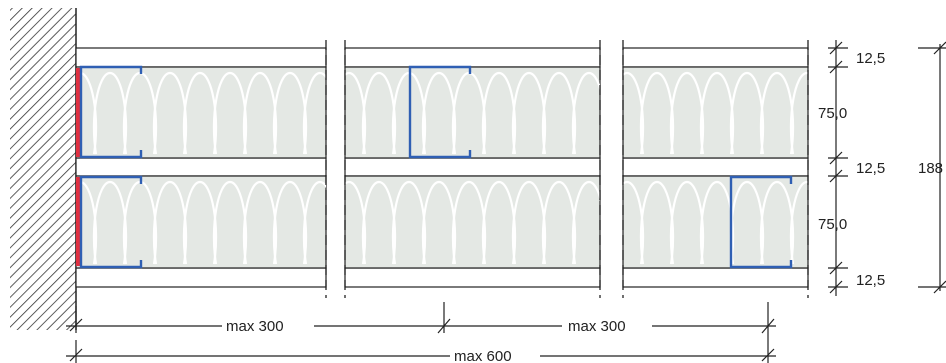 This screenshot has height=363, width=946. What do you see at coordinates (597, 326) in the screenshot?
I see `dim-span-right: max 300` at bounding box center [597, 326].